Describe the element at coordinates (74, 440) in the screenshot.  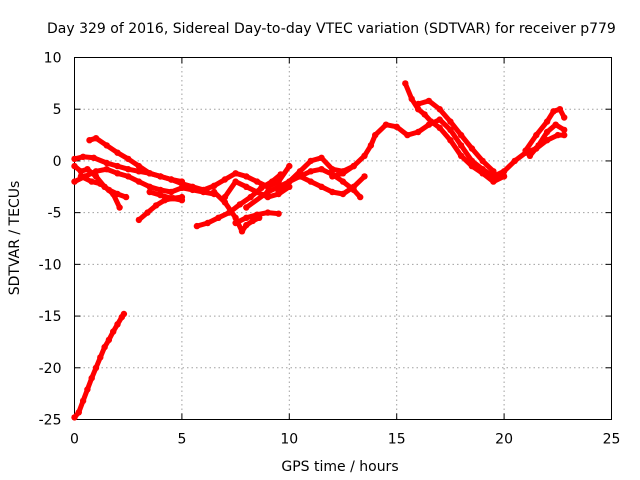
I see `x-tick-label: 0` at that location.